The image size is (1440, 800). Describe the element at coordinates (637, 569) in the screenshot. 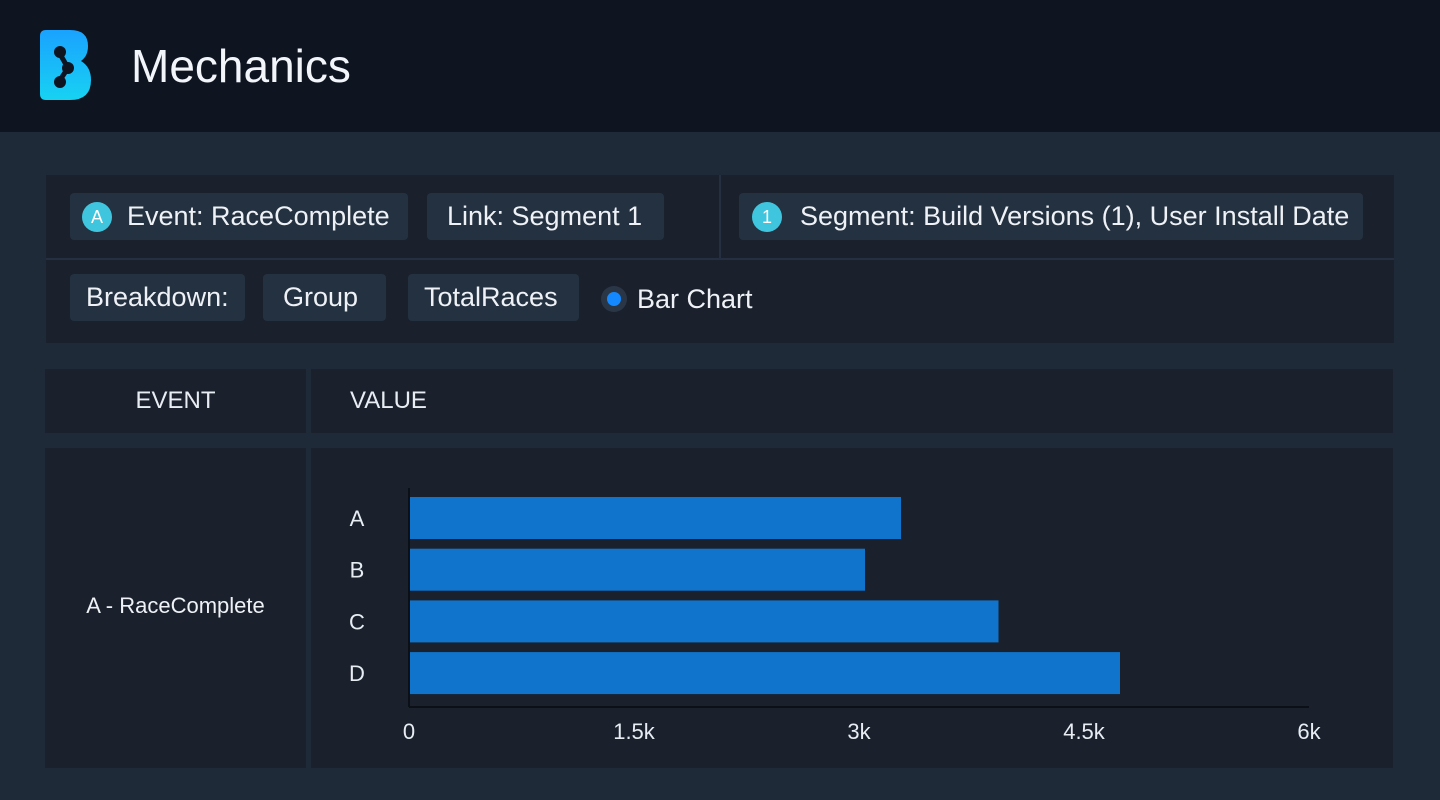

I see `bar-b` at that location.